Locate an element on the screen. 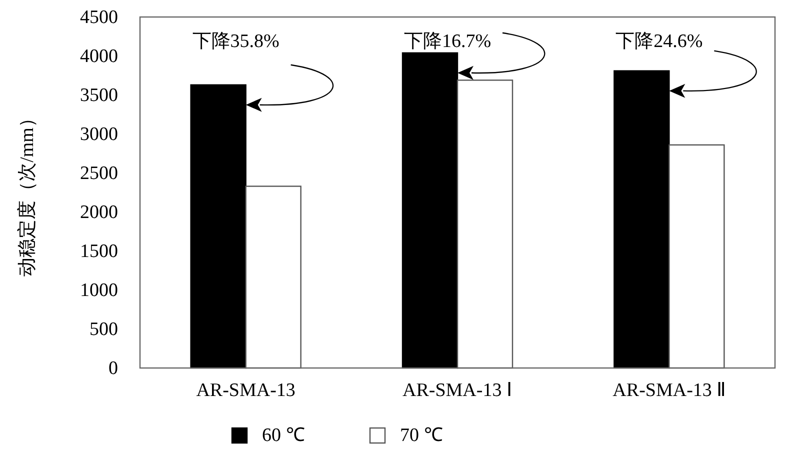  y-tick-label: 1500 is located at coordinates (99, 251).